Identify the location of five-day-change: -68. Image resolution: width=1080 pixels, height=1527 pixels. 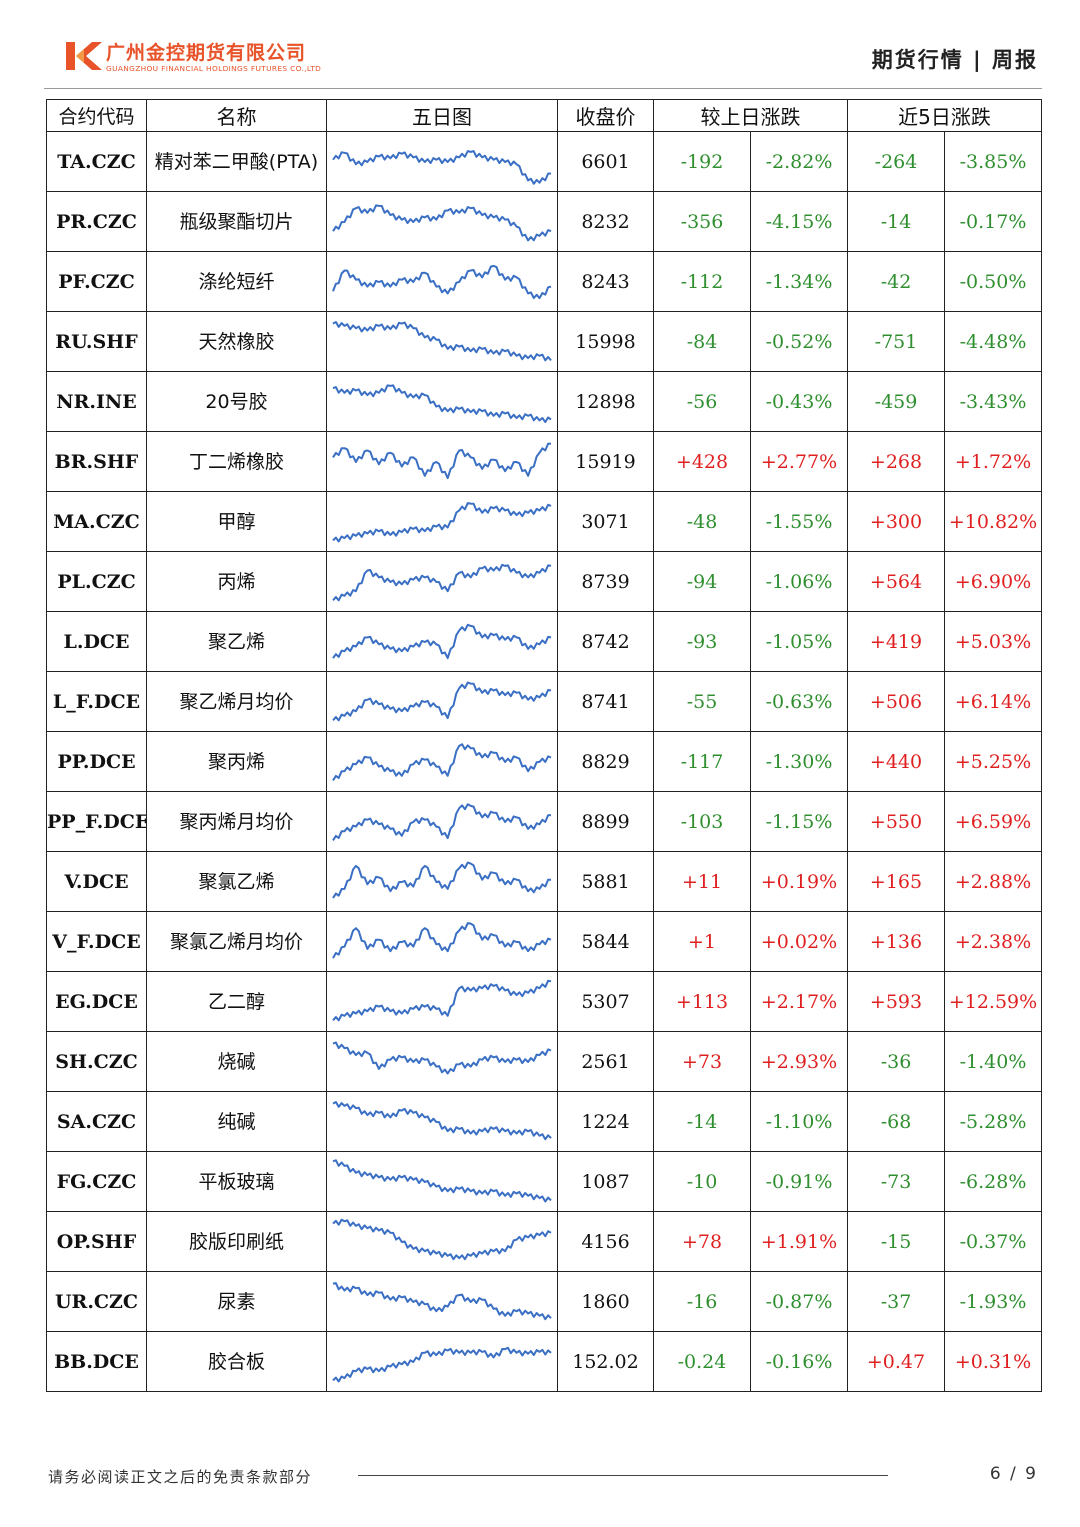
(896, 1121).